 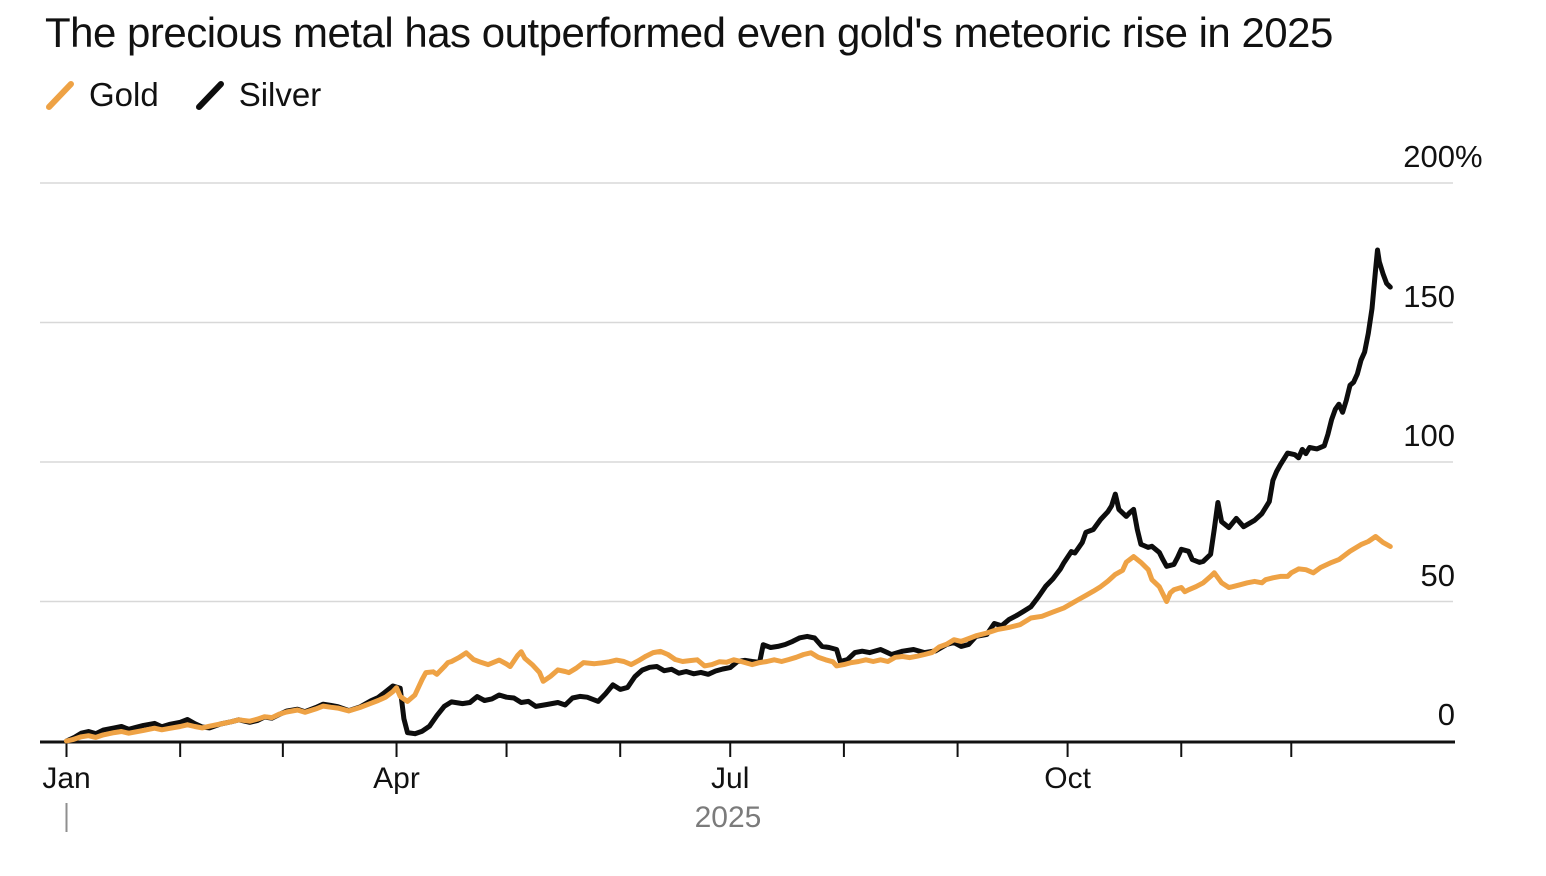 I want to click on legend-label-gold: Gold, so click(x=124, y=94).